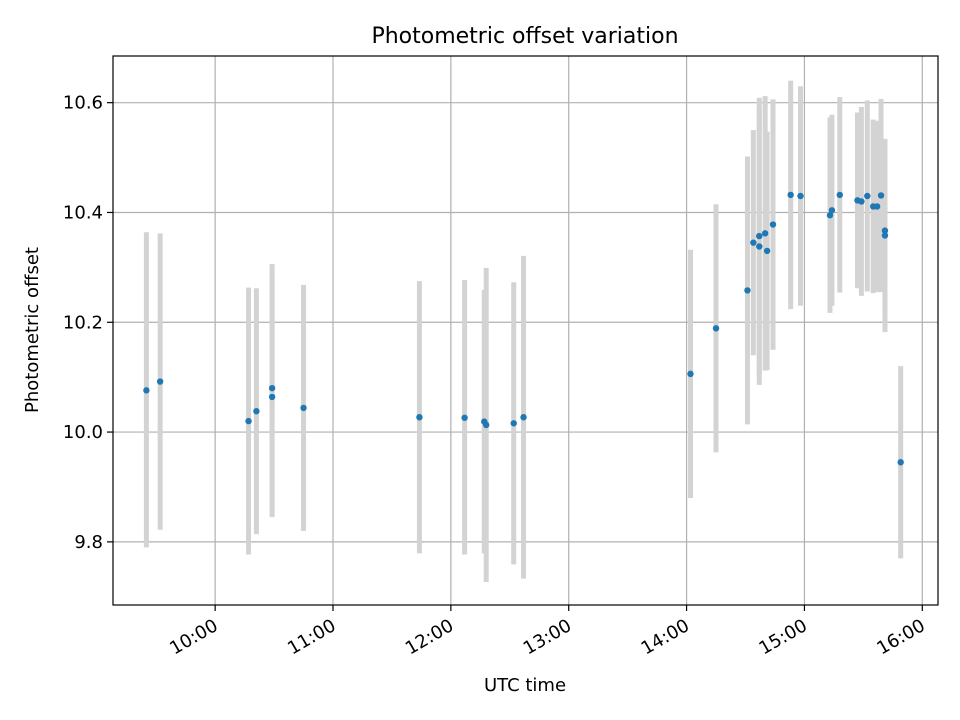 Image resolution: width=960 pixels, height=720 pixels. What do you see at coordinates (193, 637) in the screenshot?
I see `x-tick-label: 10:00` at bounding box center [193, 637].